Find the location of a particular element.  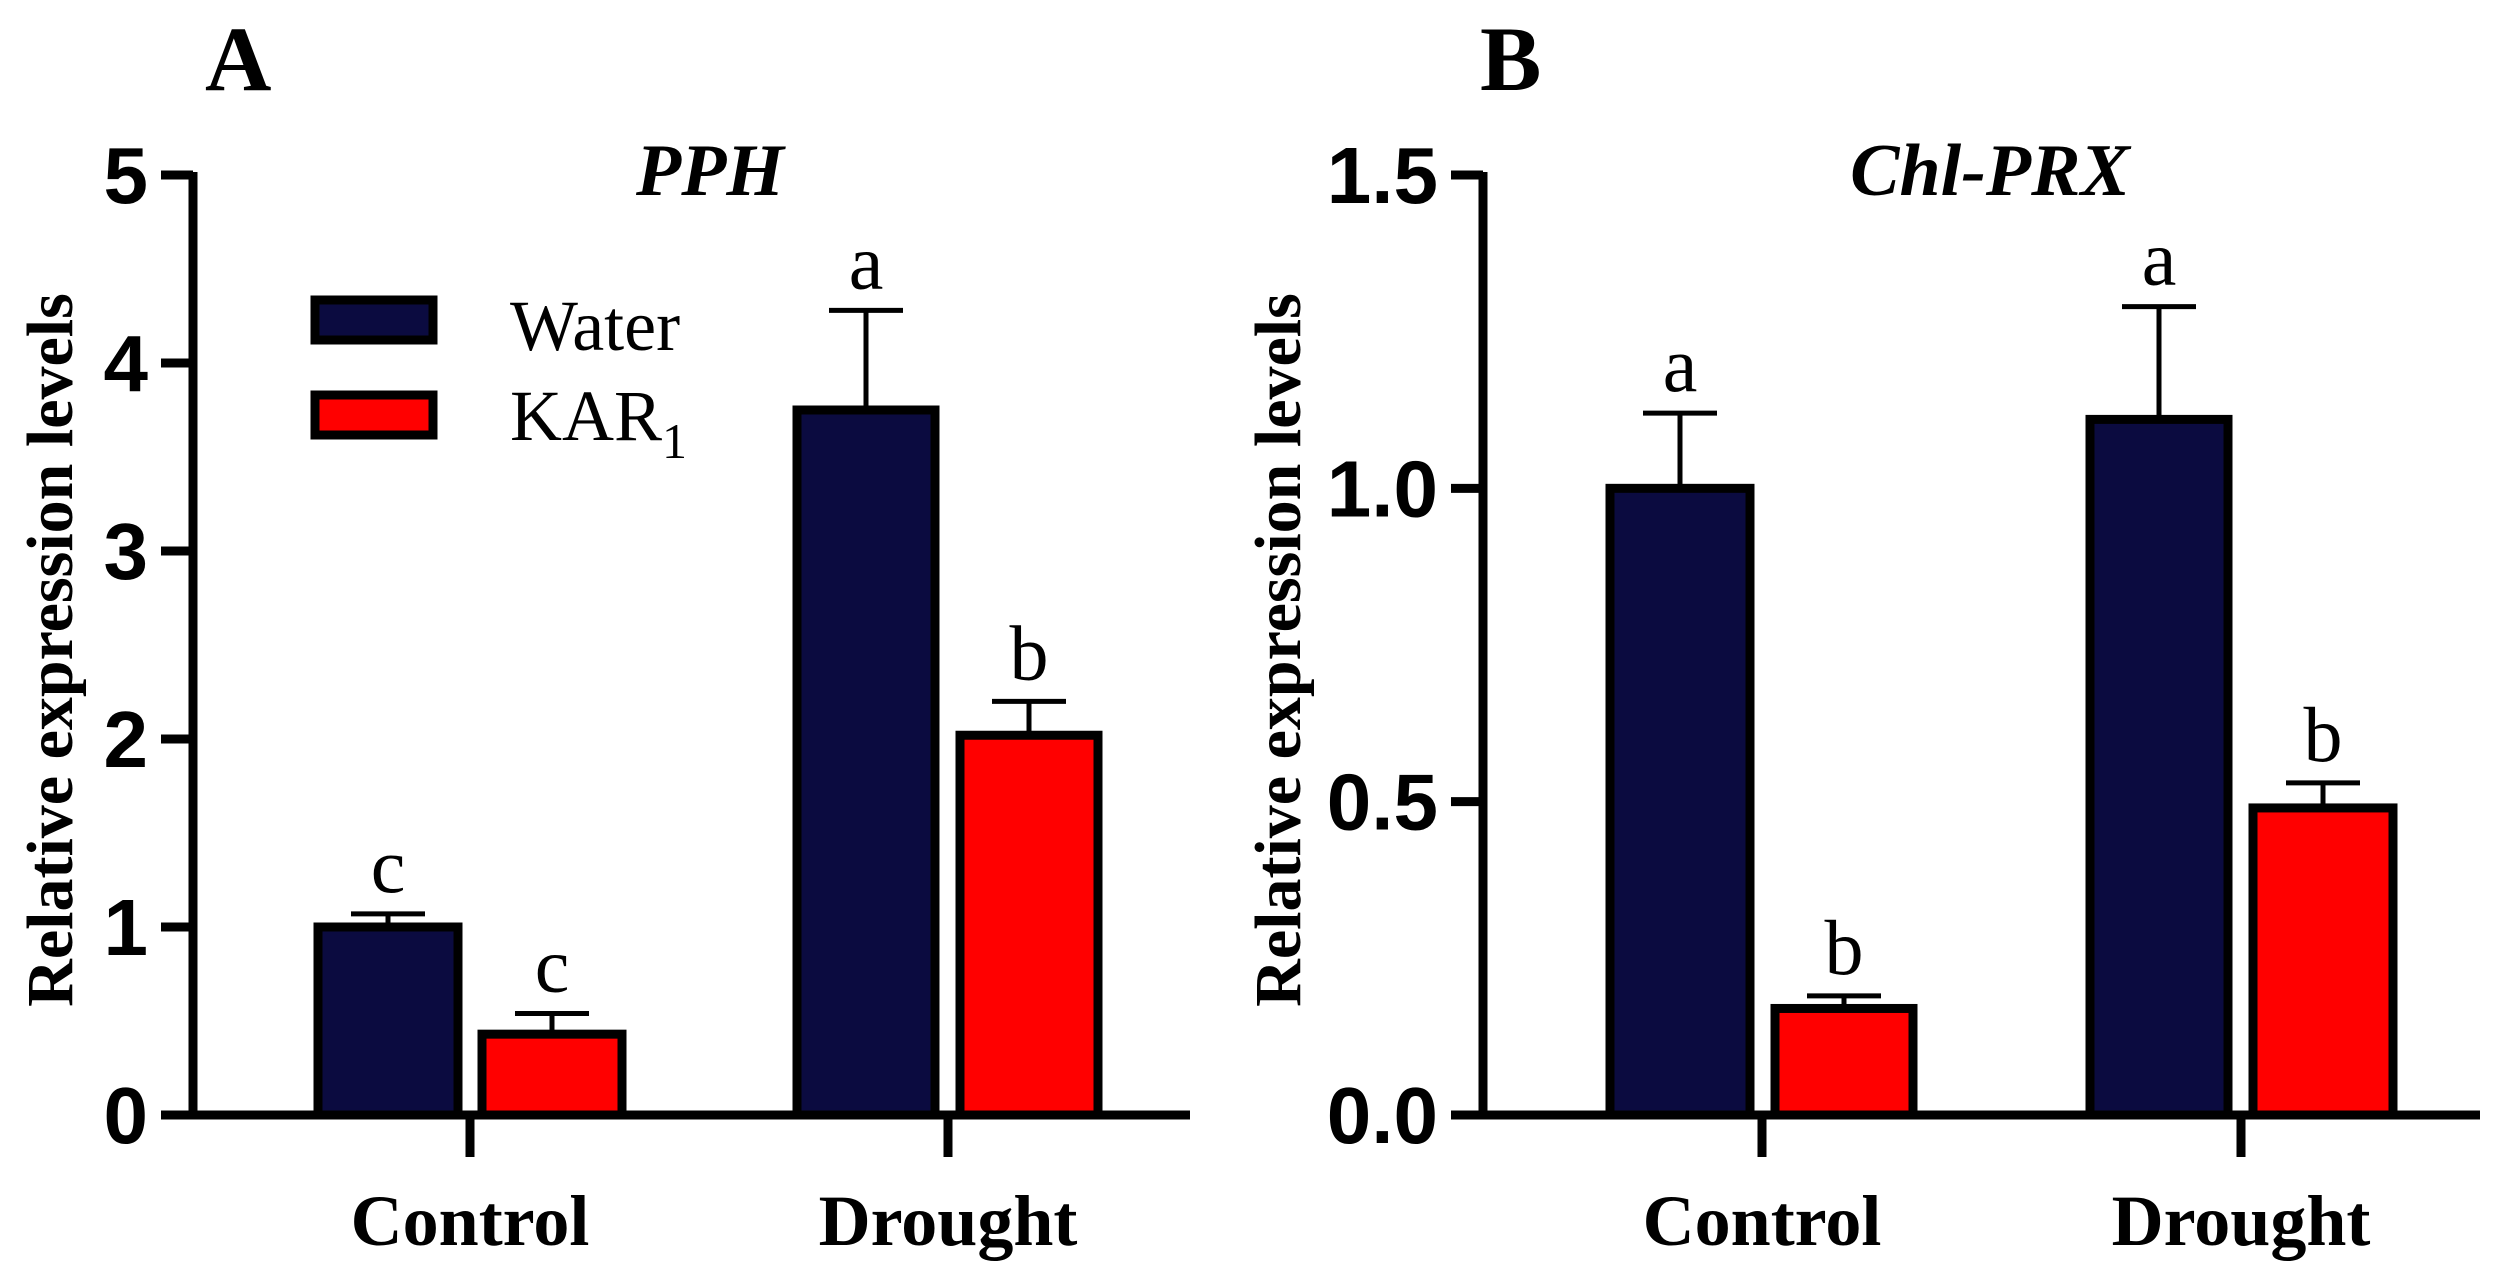

panel-letter-a: A is located at coordinates (238, 59).